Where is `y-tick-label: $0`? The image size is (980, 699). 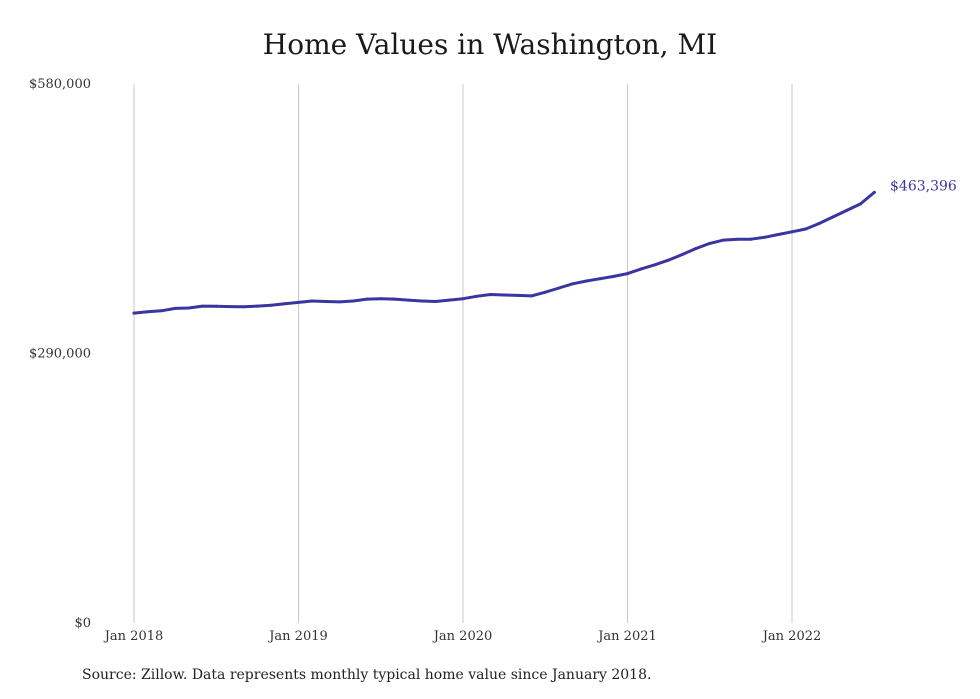 y-tick-label: $0 is located at coordinates (82, 623).